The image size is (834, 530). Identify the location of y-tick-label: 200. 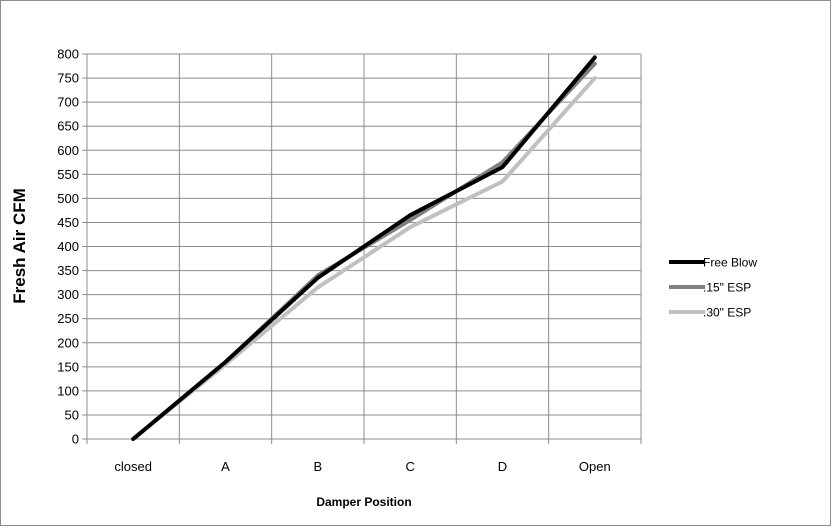
(68, 342).